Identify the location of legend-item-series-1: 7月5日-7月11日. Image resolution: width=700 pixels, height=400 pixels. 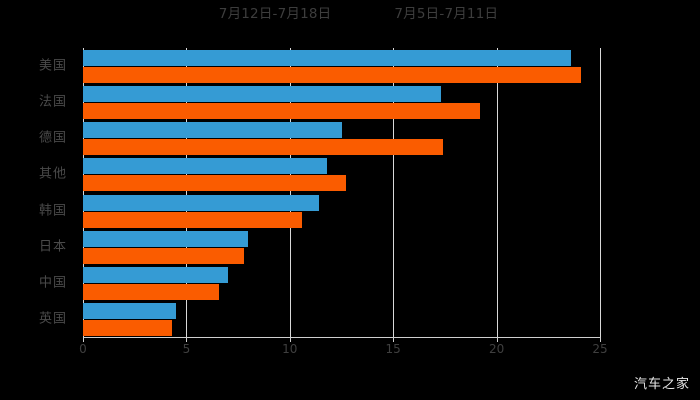
(437, 15).